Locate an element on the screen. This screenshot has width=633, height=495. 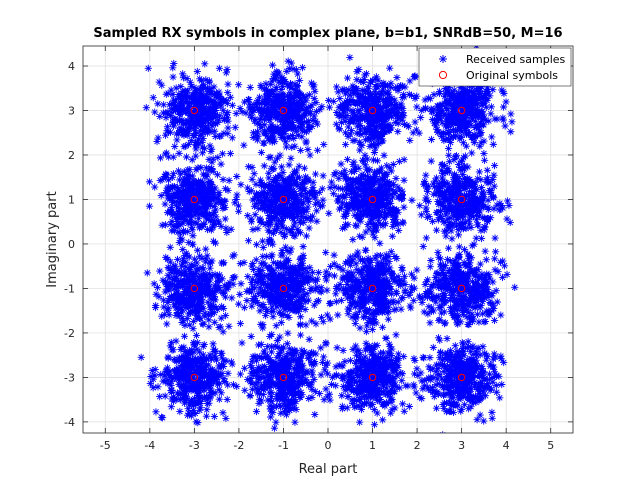
x-tick-label: -4 is located at coordinates (149, 445).